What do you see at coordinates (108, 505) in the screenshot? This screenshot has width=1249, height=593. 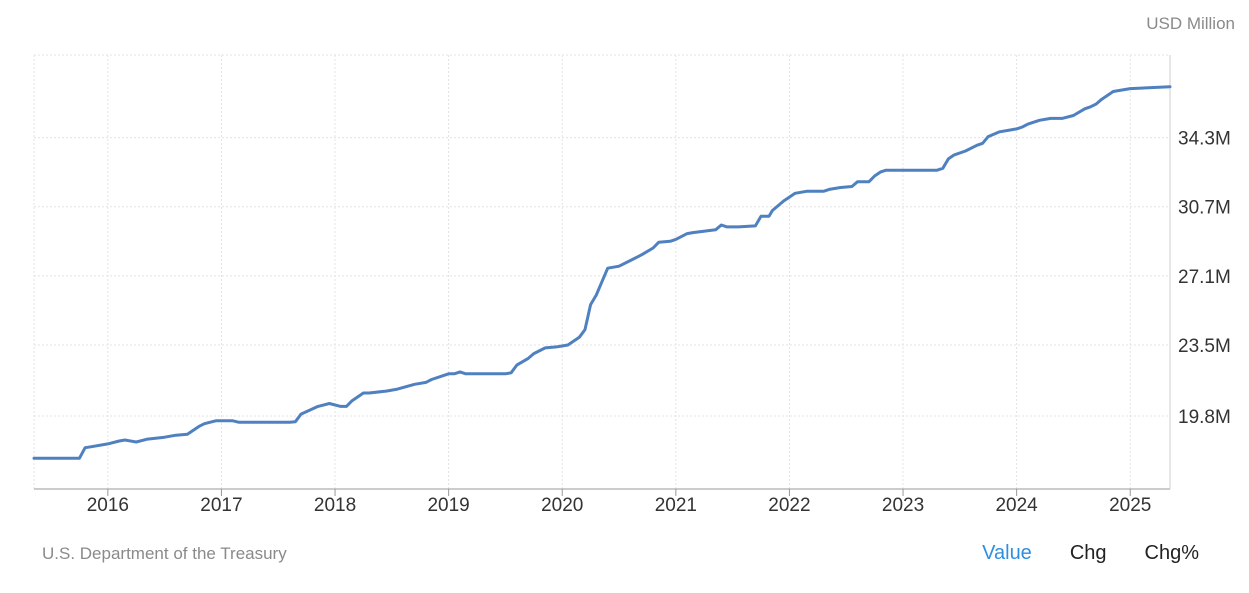 I see `x-tick-label: 2016` at bounding box center [108, 505].